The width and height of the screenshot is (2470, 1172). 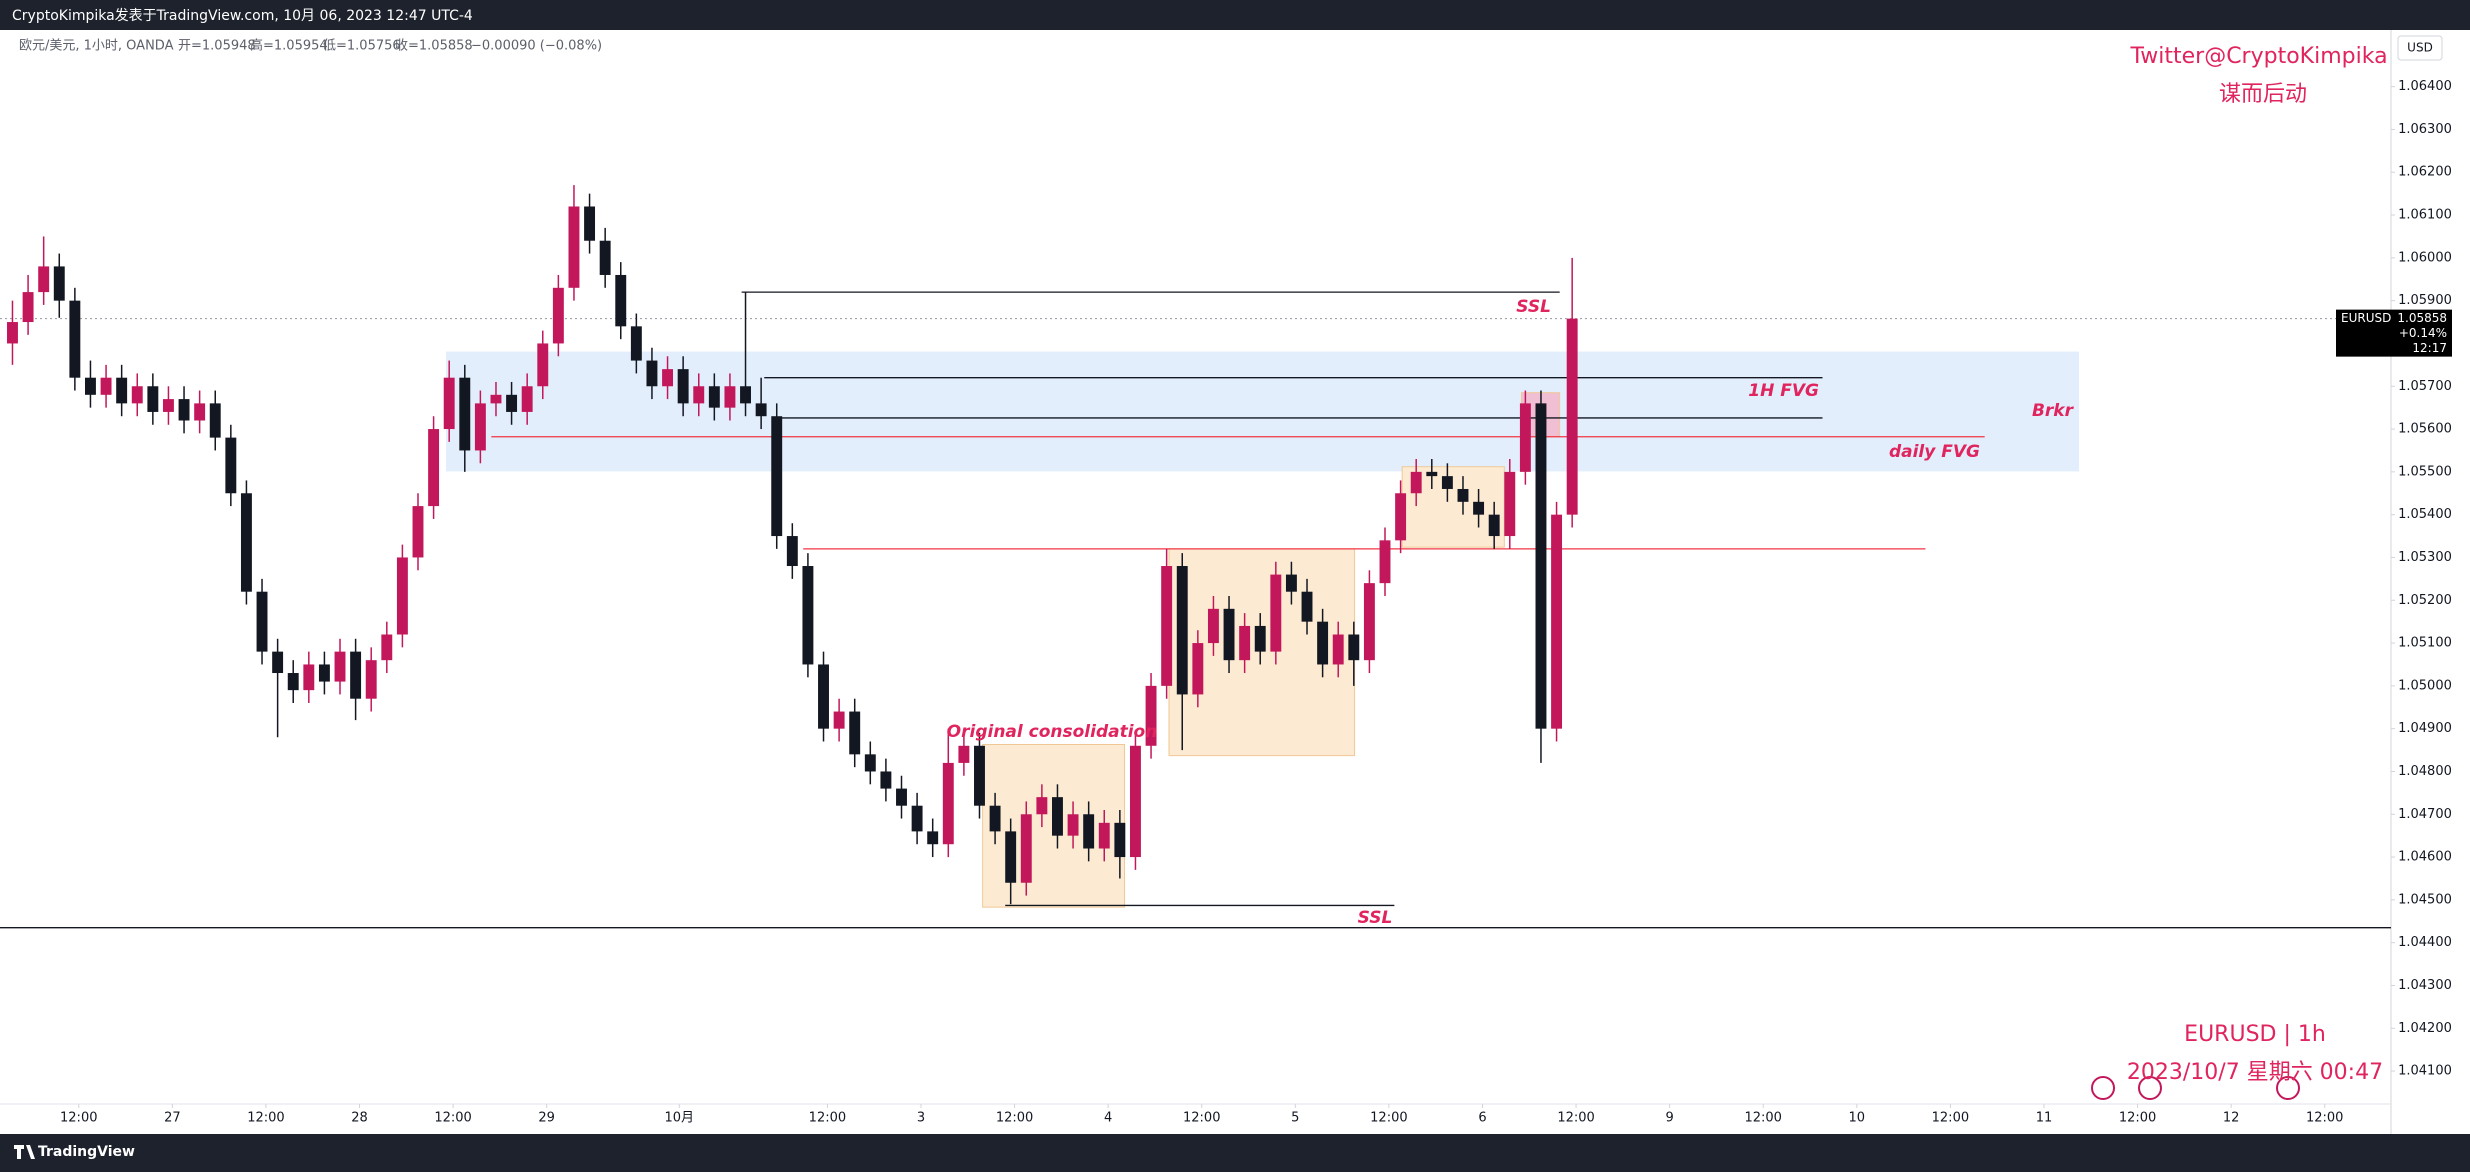 I want to click on x-tick-label: 5, so click(x=1295, y=1118).